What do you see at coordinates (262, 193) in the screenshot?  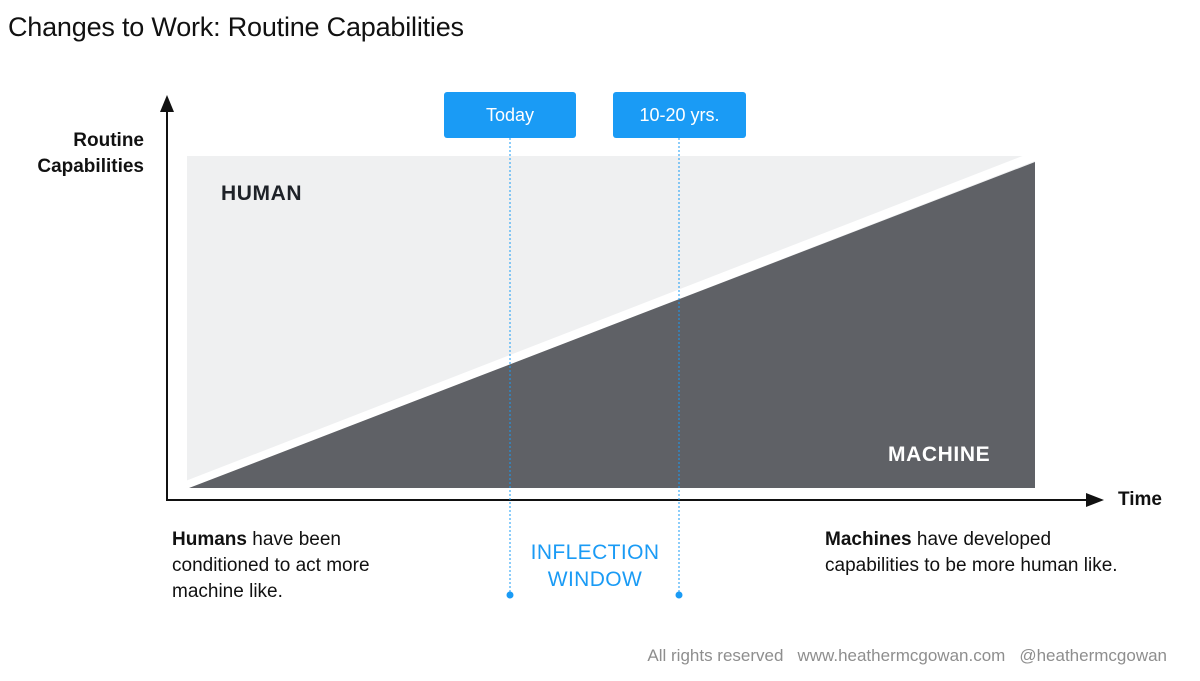 I see `human-label: HUMAN` at bounding box center [262, 193].